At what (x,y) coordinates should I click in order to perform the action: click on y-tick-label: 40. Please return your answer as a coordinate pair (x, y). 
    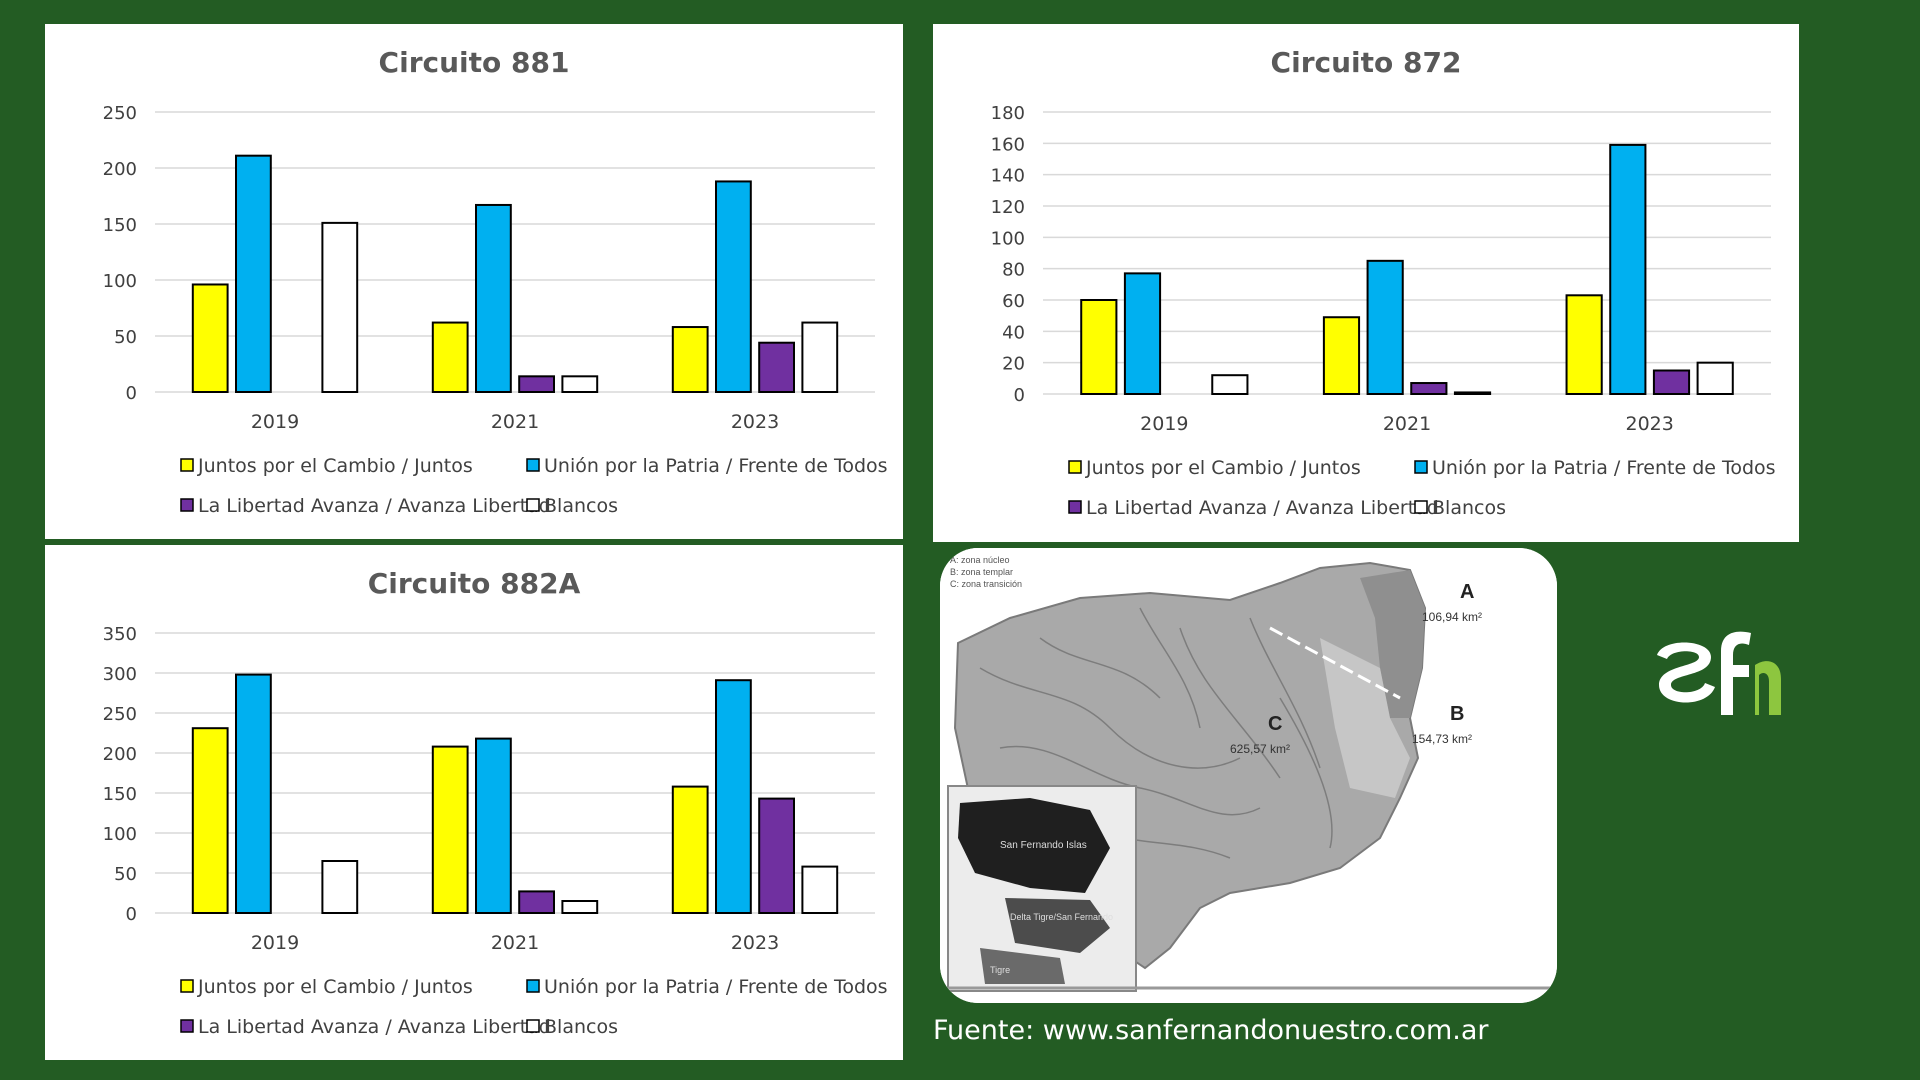
    Looking at the image, I should click on (1013, 332).